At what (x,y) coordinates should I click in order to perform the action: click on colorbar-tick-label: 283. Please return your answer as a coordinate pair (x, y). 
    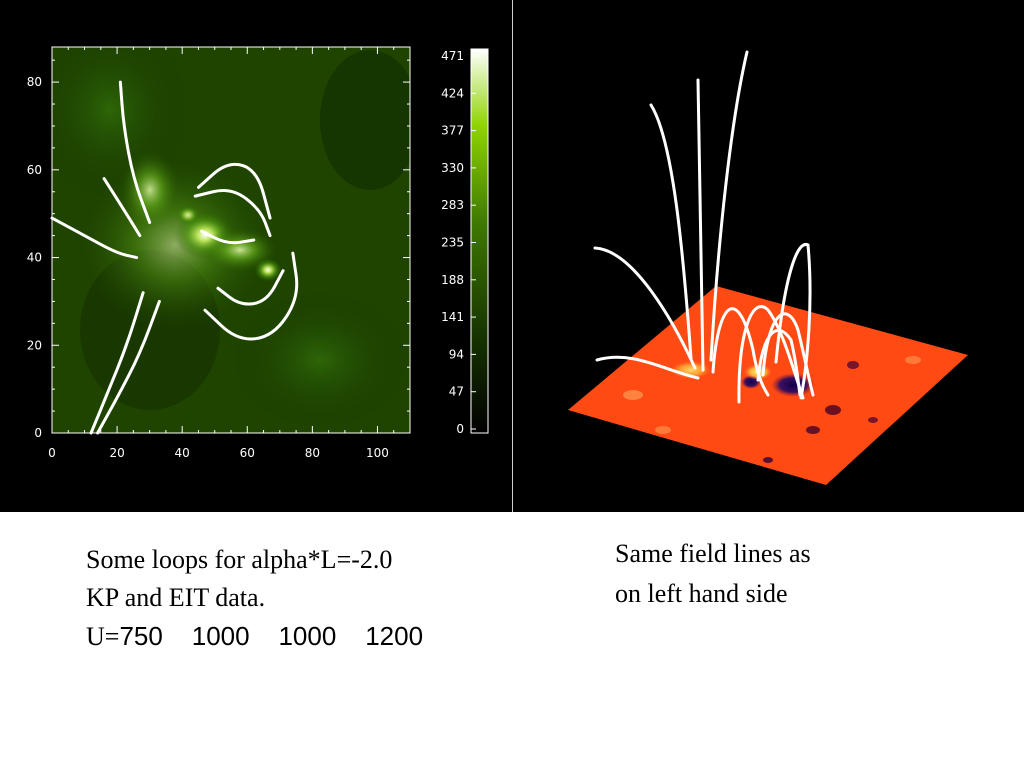
    Looking at the image, I should click on (452, 205).